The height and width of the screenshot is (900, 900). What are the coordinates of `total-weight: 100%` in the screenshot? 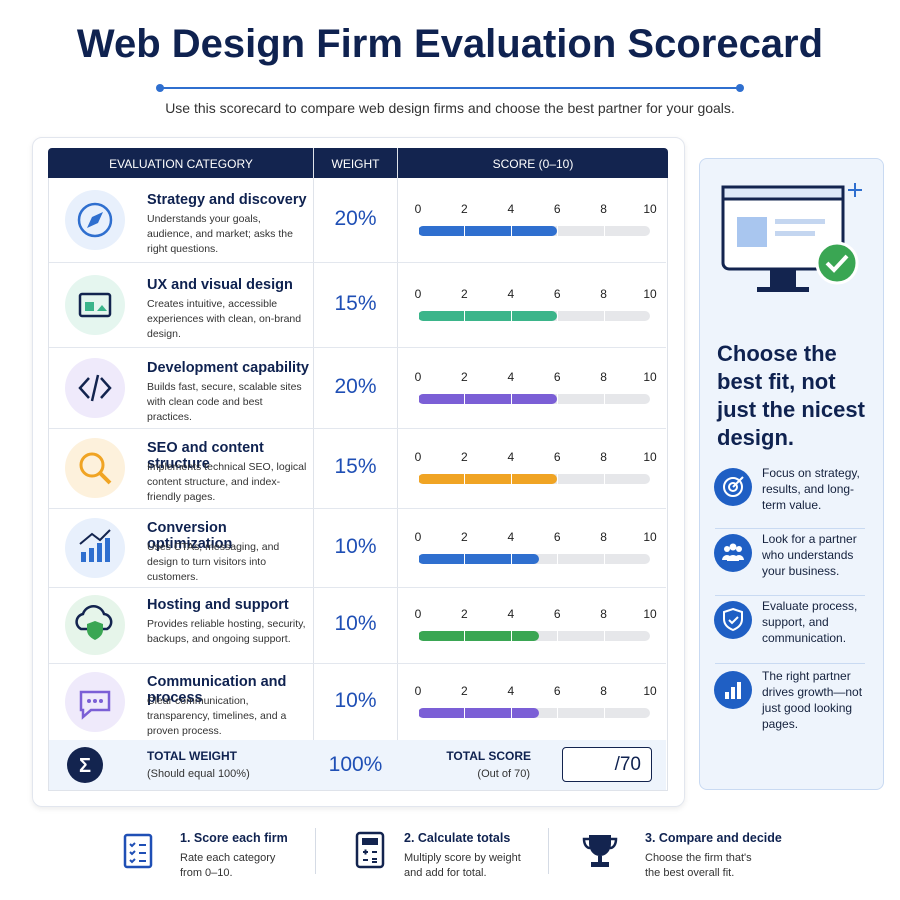 It's located at (355, 764).